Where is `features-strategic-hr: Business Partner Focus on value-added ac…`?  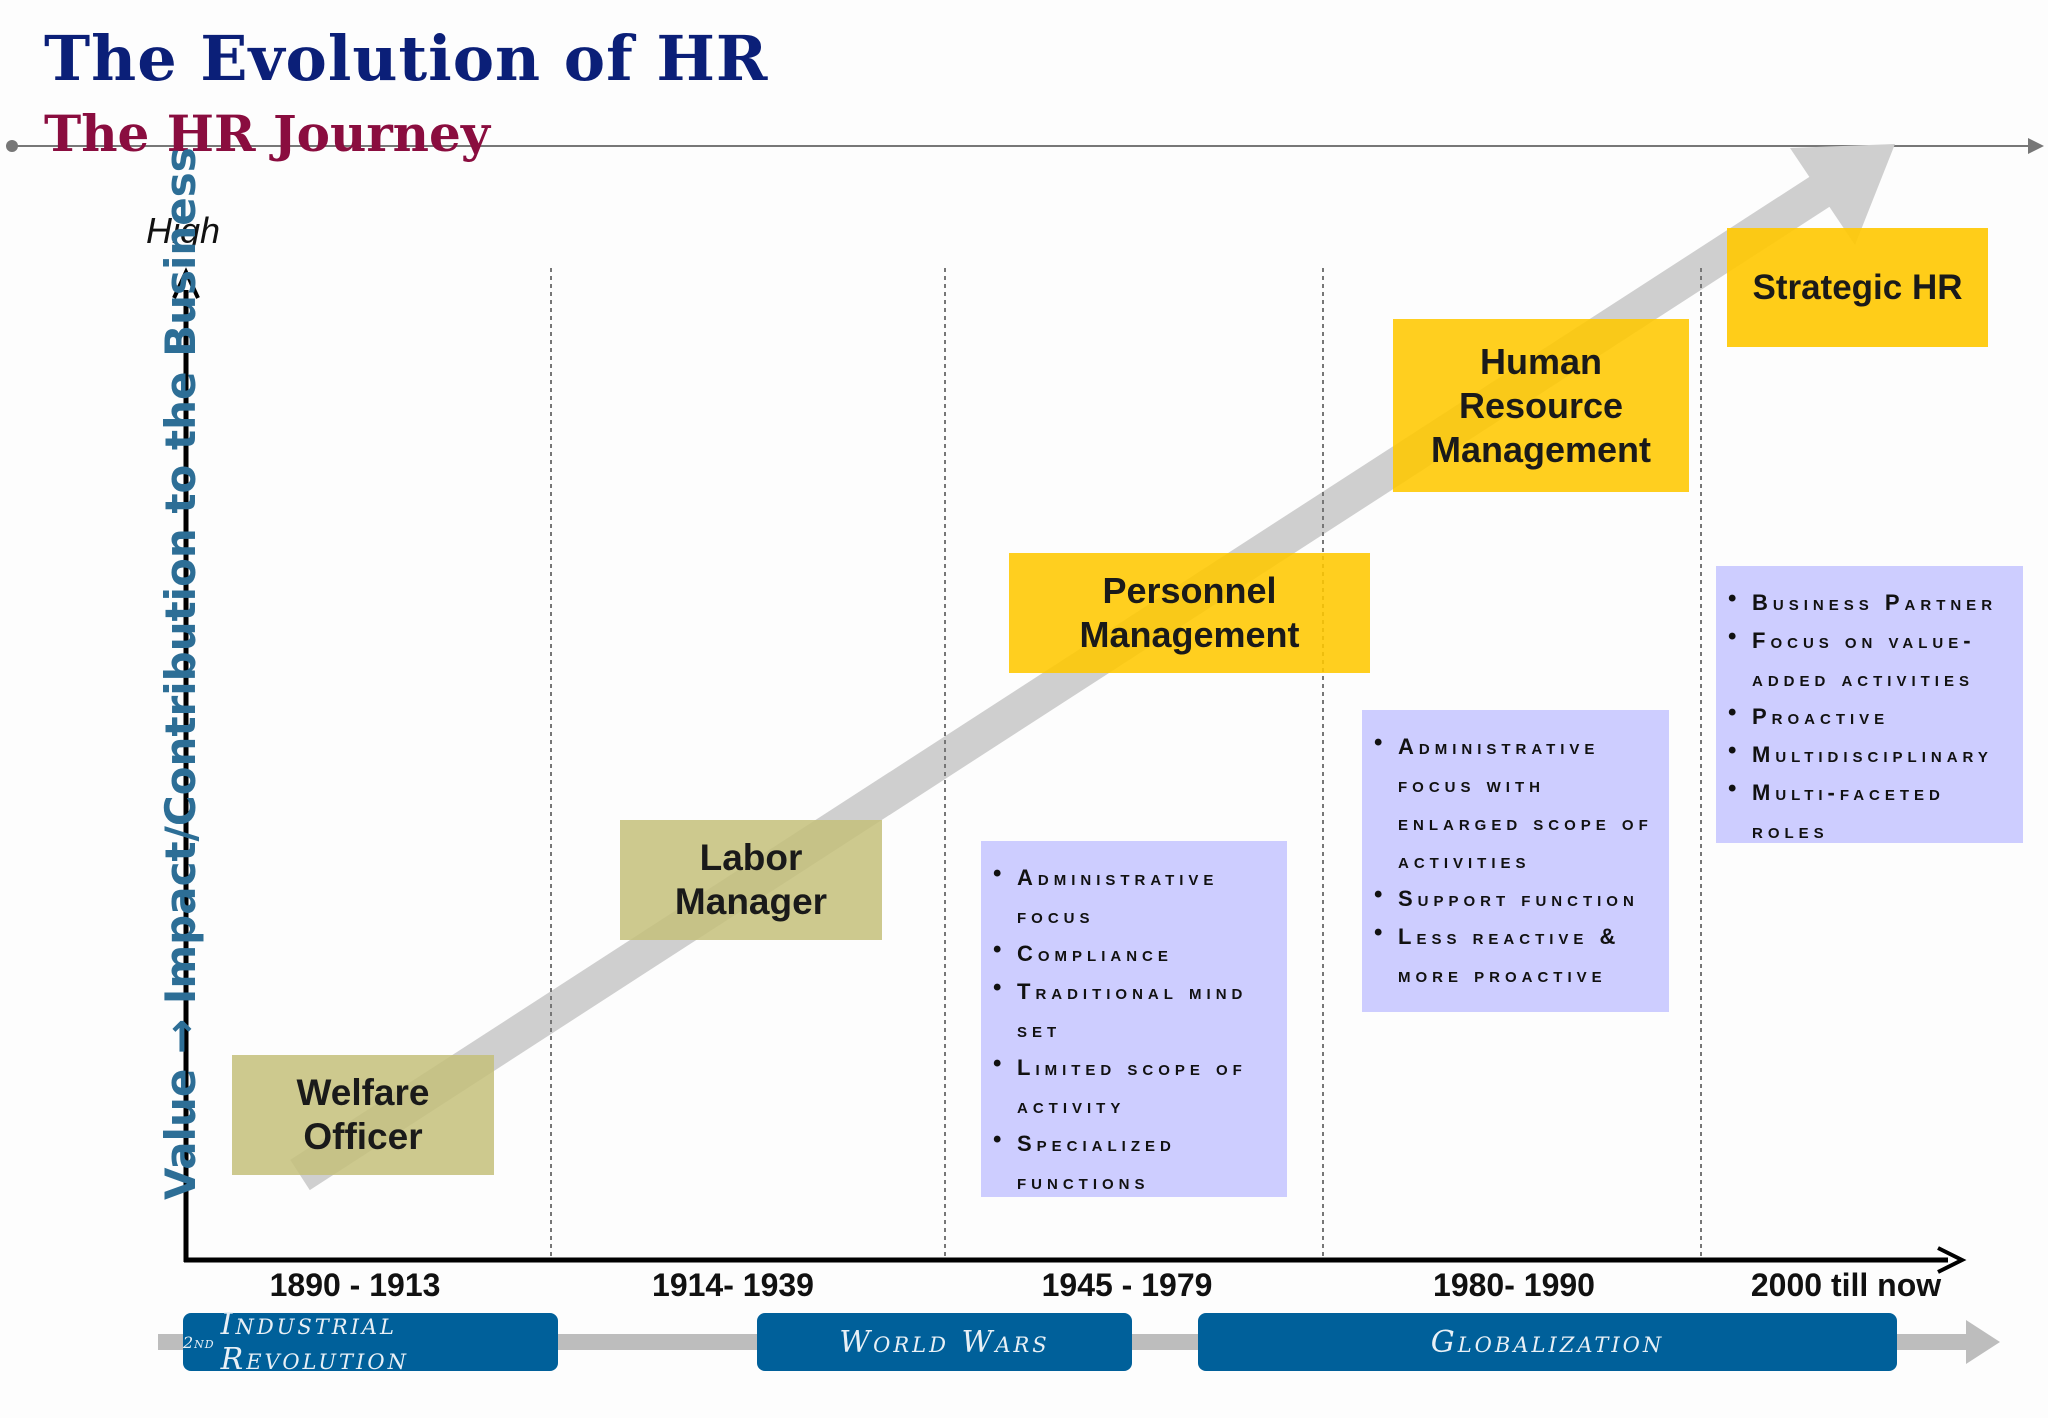 features-strategic-hr: Business Partner Focus on value-added ac… is located at coordinates (1869, 704).